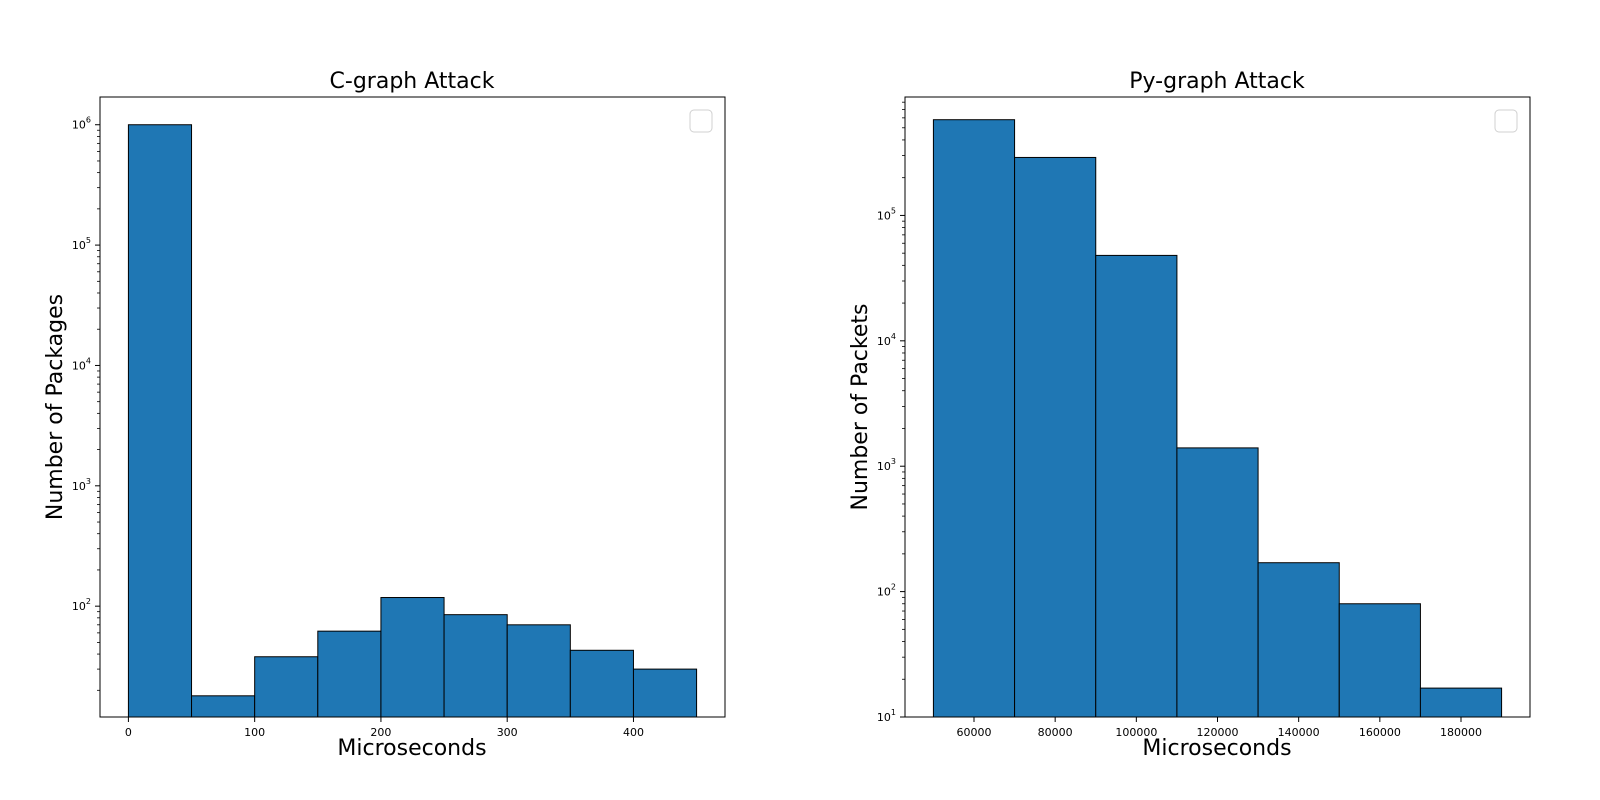  I want to click on y-tick-label: 10⁶, so click(81, 124).